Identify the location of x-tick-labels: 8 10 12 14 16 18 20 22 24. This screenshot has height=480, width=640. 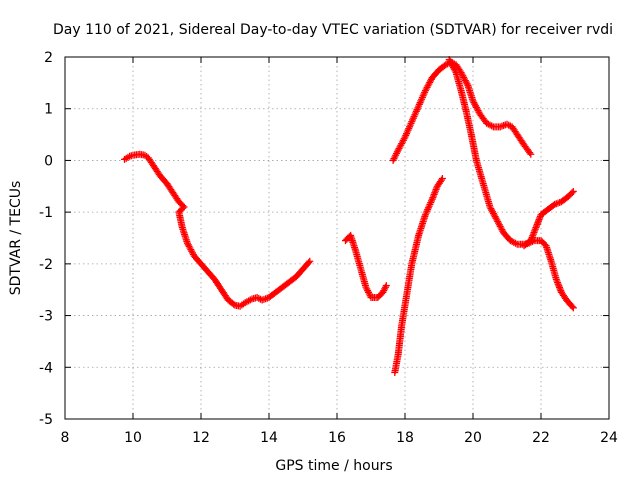
(339, 438).